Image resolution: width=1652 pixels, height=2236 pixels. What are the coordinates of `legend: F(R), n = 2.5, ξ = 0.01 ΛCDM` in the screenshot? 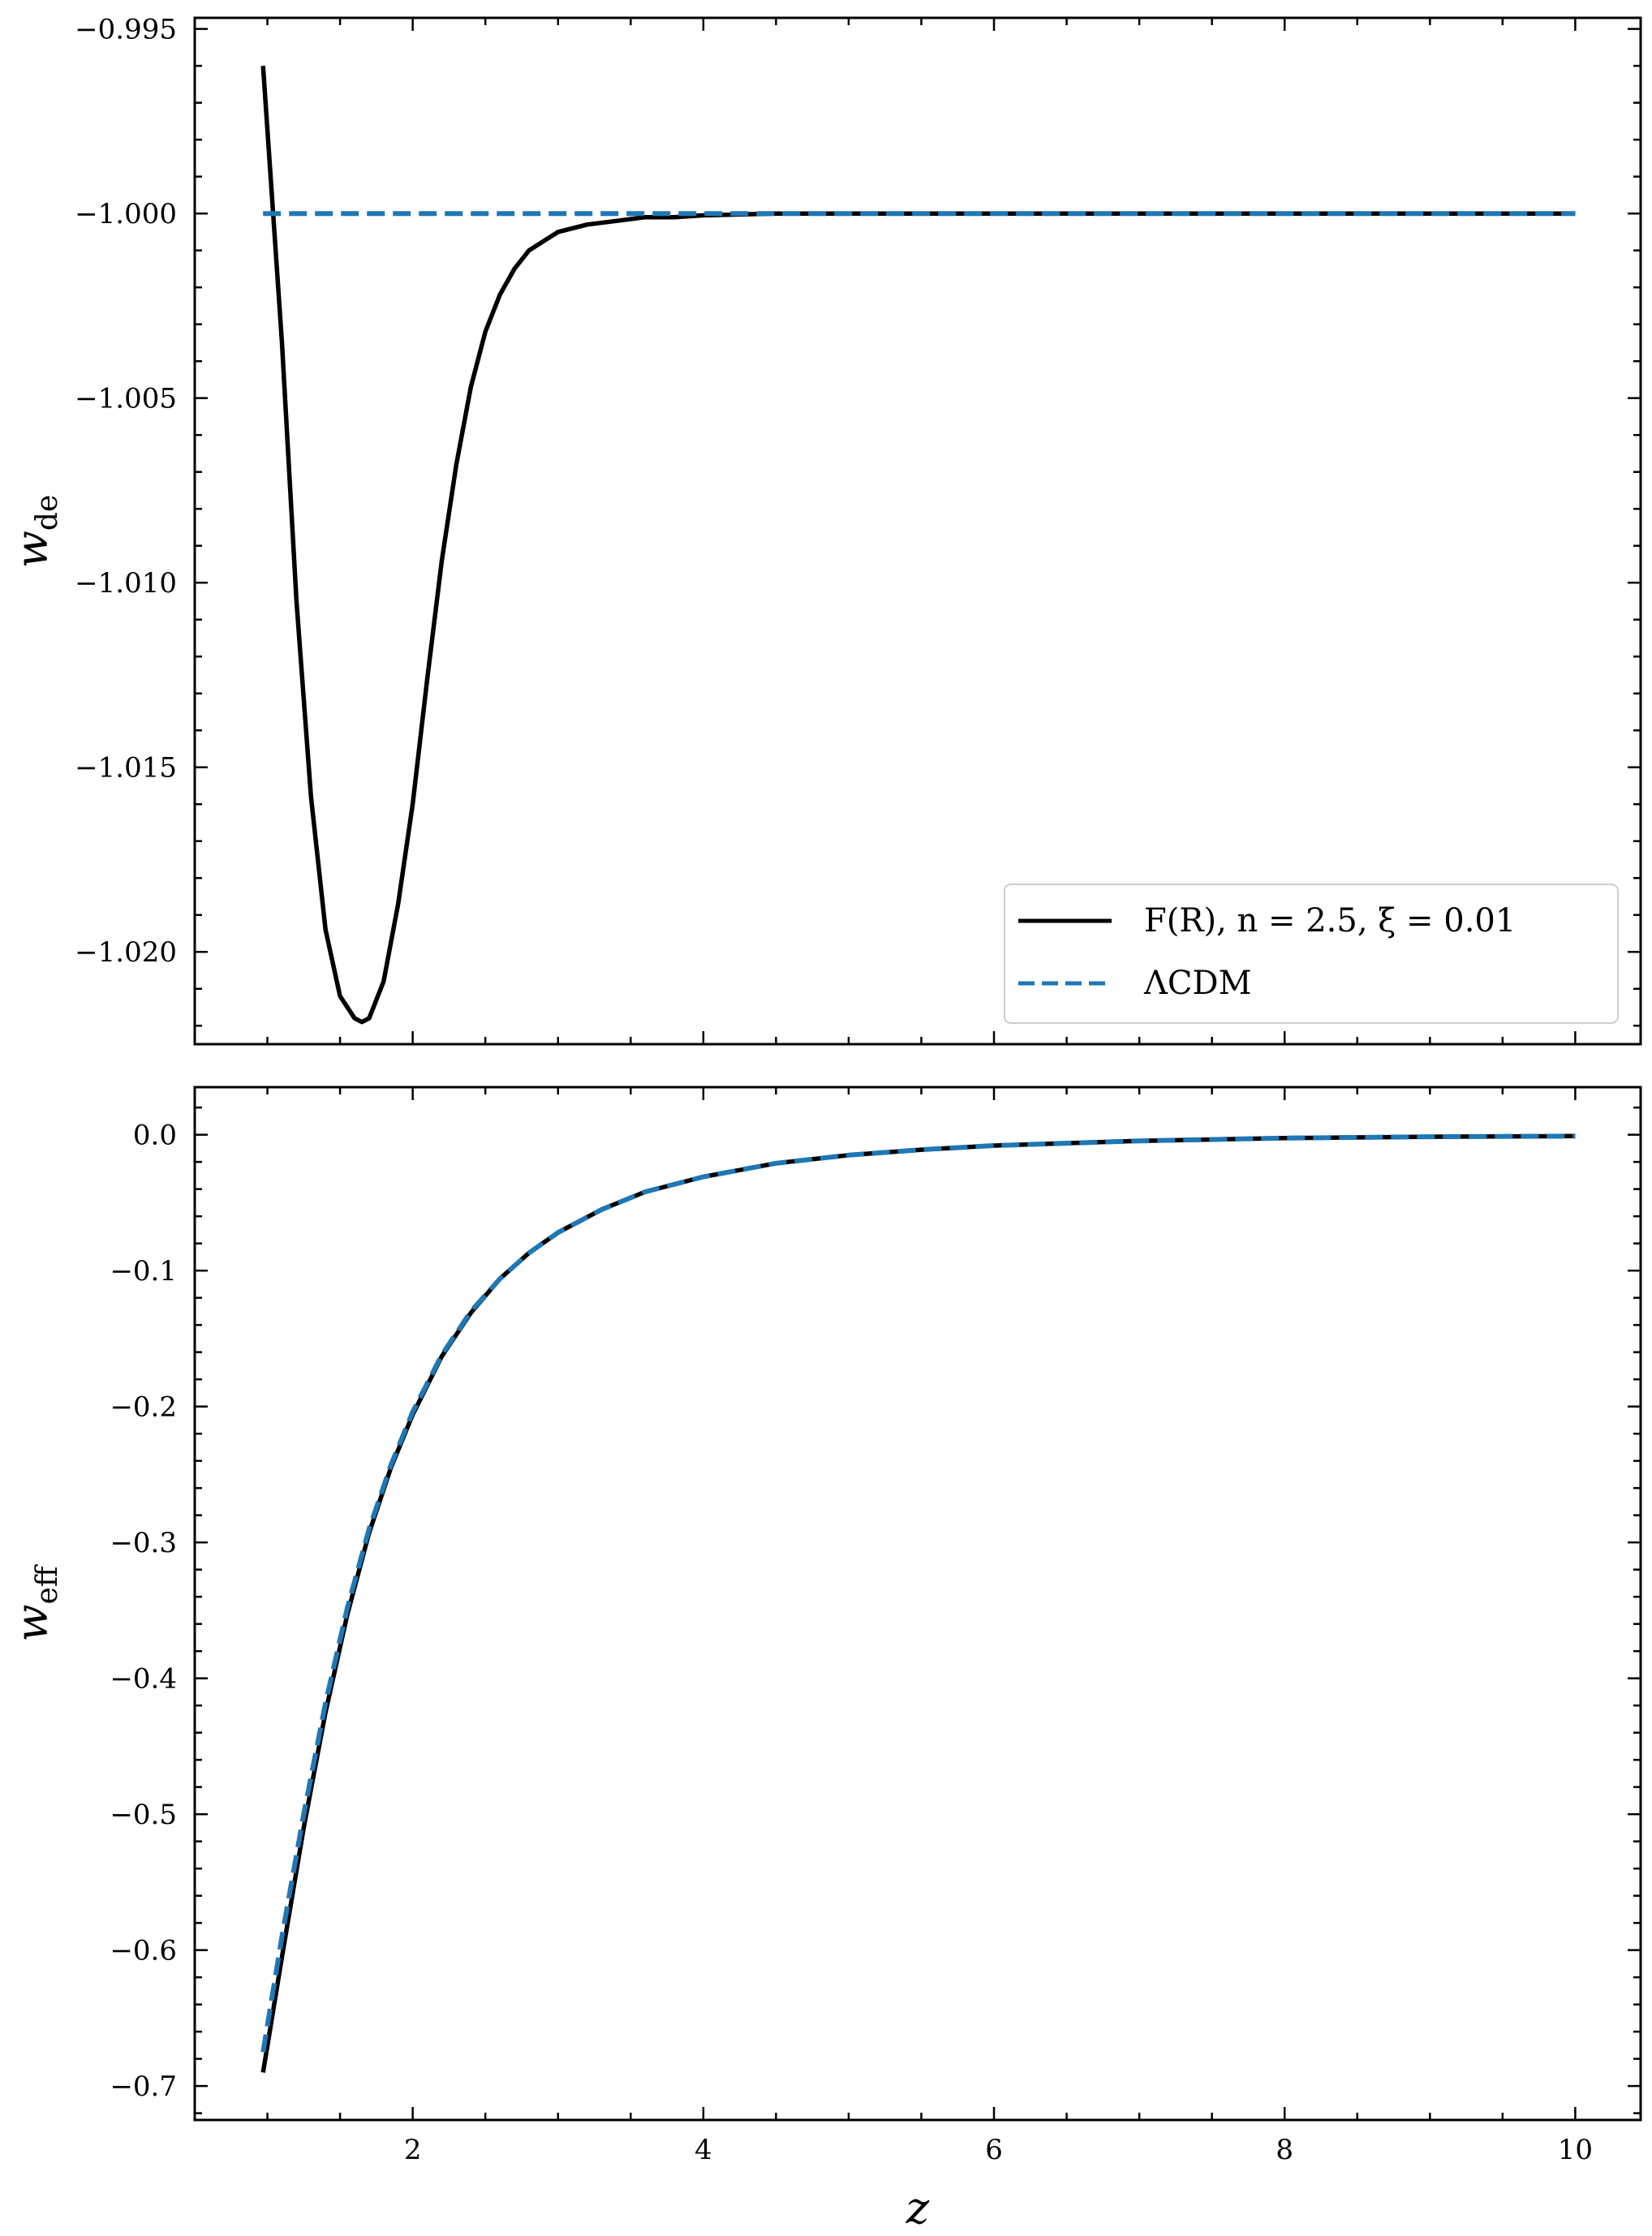 It's located at (1311, 954).